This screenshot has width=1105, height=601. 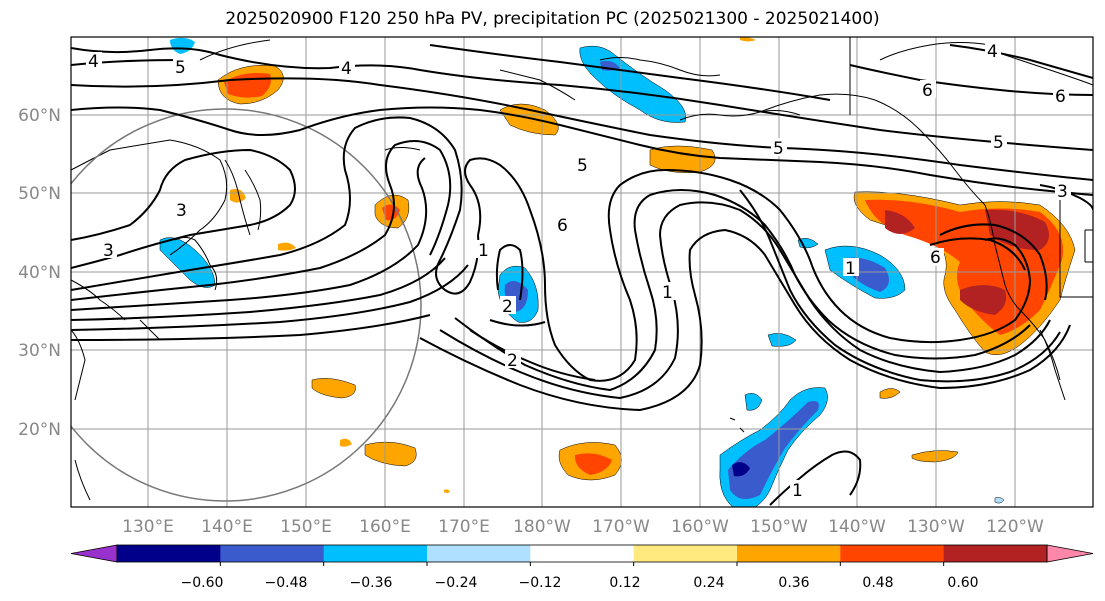 What do you see at coordinates (779, 527) in the screenshot?
I see `lon-label: 150°W` at bounding box center [779, 527].